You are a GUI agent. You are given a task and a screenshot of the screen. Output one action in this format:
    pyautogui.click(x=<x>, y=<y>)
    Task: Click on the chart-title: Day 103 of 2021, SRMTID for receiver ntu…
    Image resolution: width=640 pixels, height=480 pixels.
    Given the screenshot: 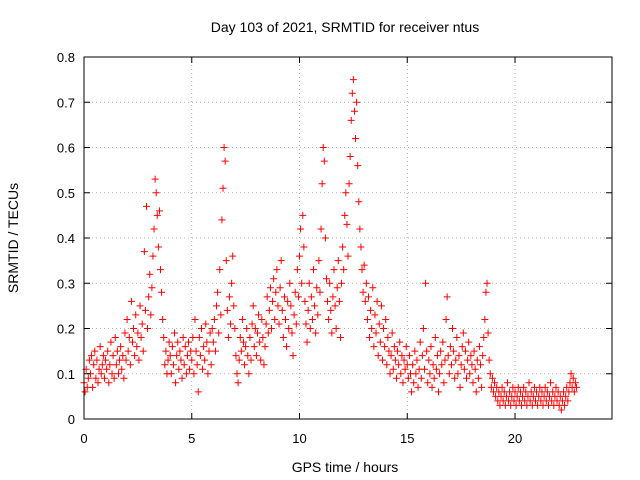 What is the action you would take?
    pyautogui.click(x=345, y=27)
    